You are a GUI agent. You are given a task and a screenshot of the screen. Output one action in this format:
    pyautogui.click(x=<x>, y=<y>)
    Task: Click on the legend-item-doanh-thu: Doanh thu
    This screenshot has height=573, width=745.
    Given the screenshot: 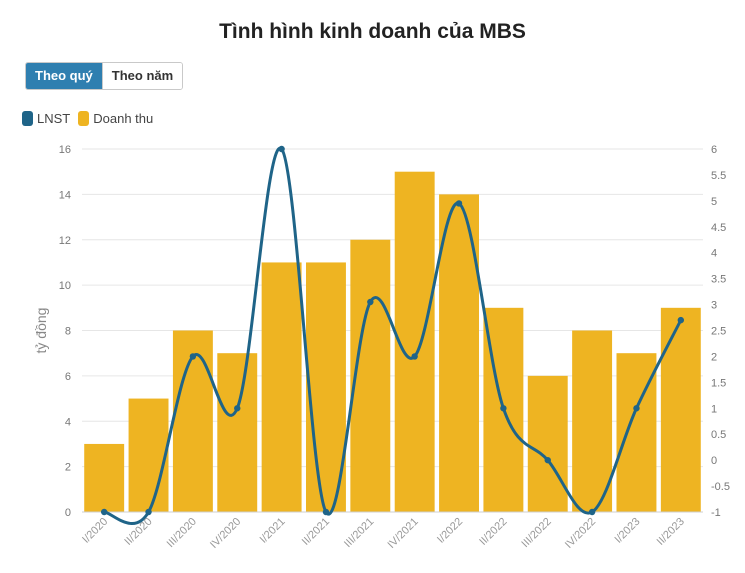 What is the action you would take?
    pyautogui.click(x=115, y=118)
    